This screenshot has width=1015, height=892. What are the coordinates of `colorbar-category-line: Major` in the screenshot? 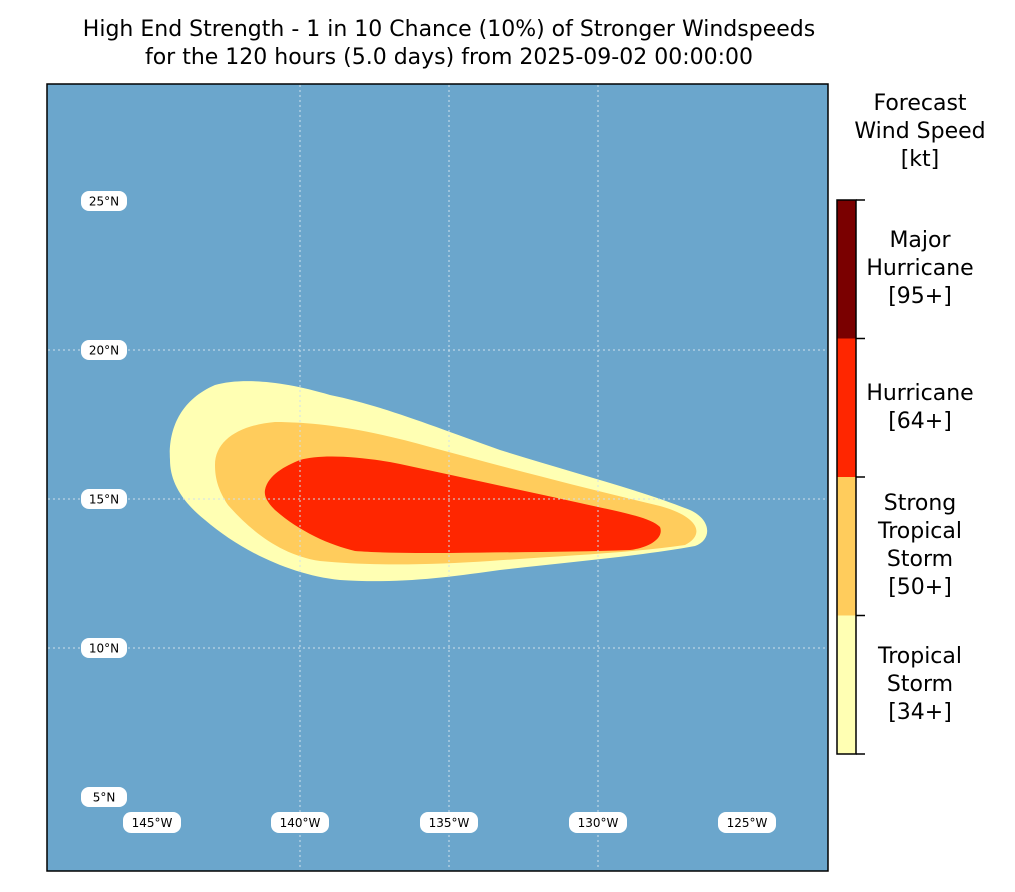 It's located at (920, 241).